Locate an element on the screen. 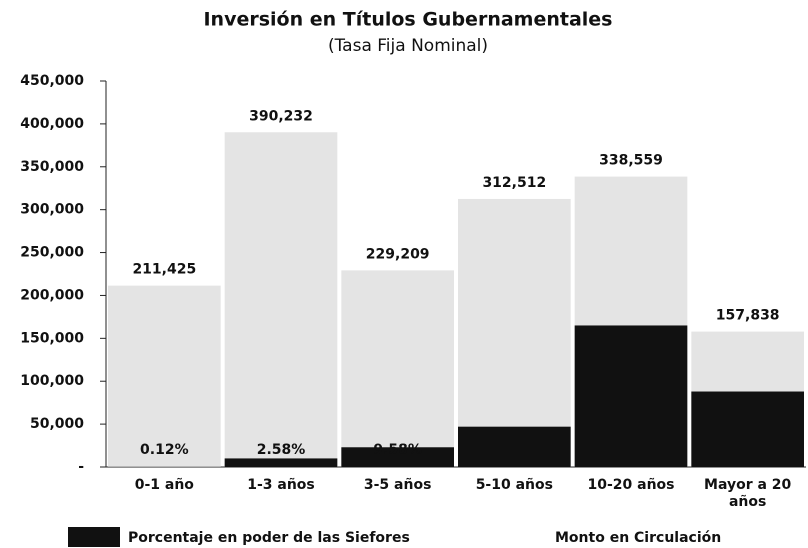 This screenshot has width=808, height=548. legend-label: Porcentaje en poder de las Siefores is located at coordinates (269, 538).